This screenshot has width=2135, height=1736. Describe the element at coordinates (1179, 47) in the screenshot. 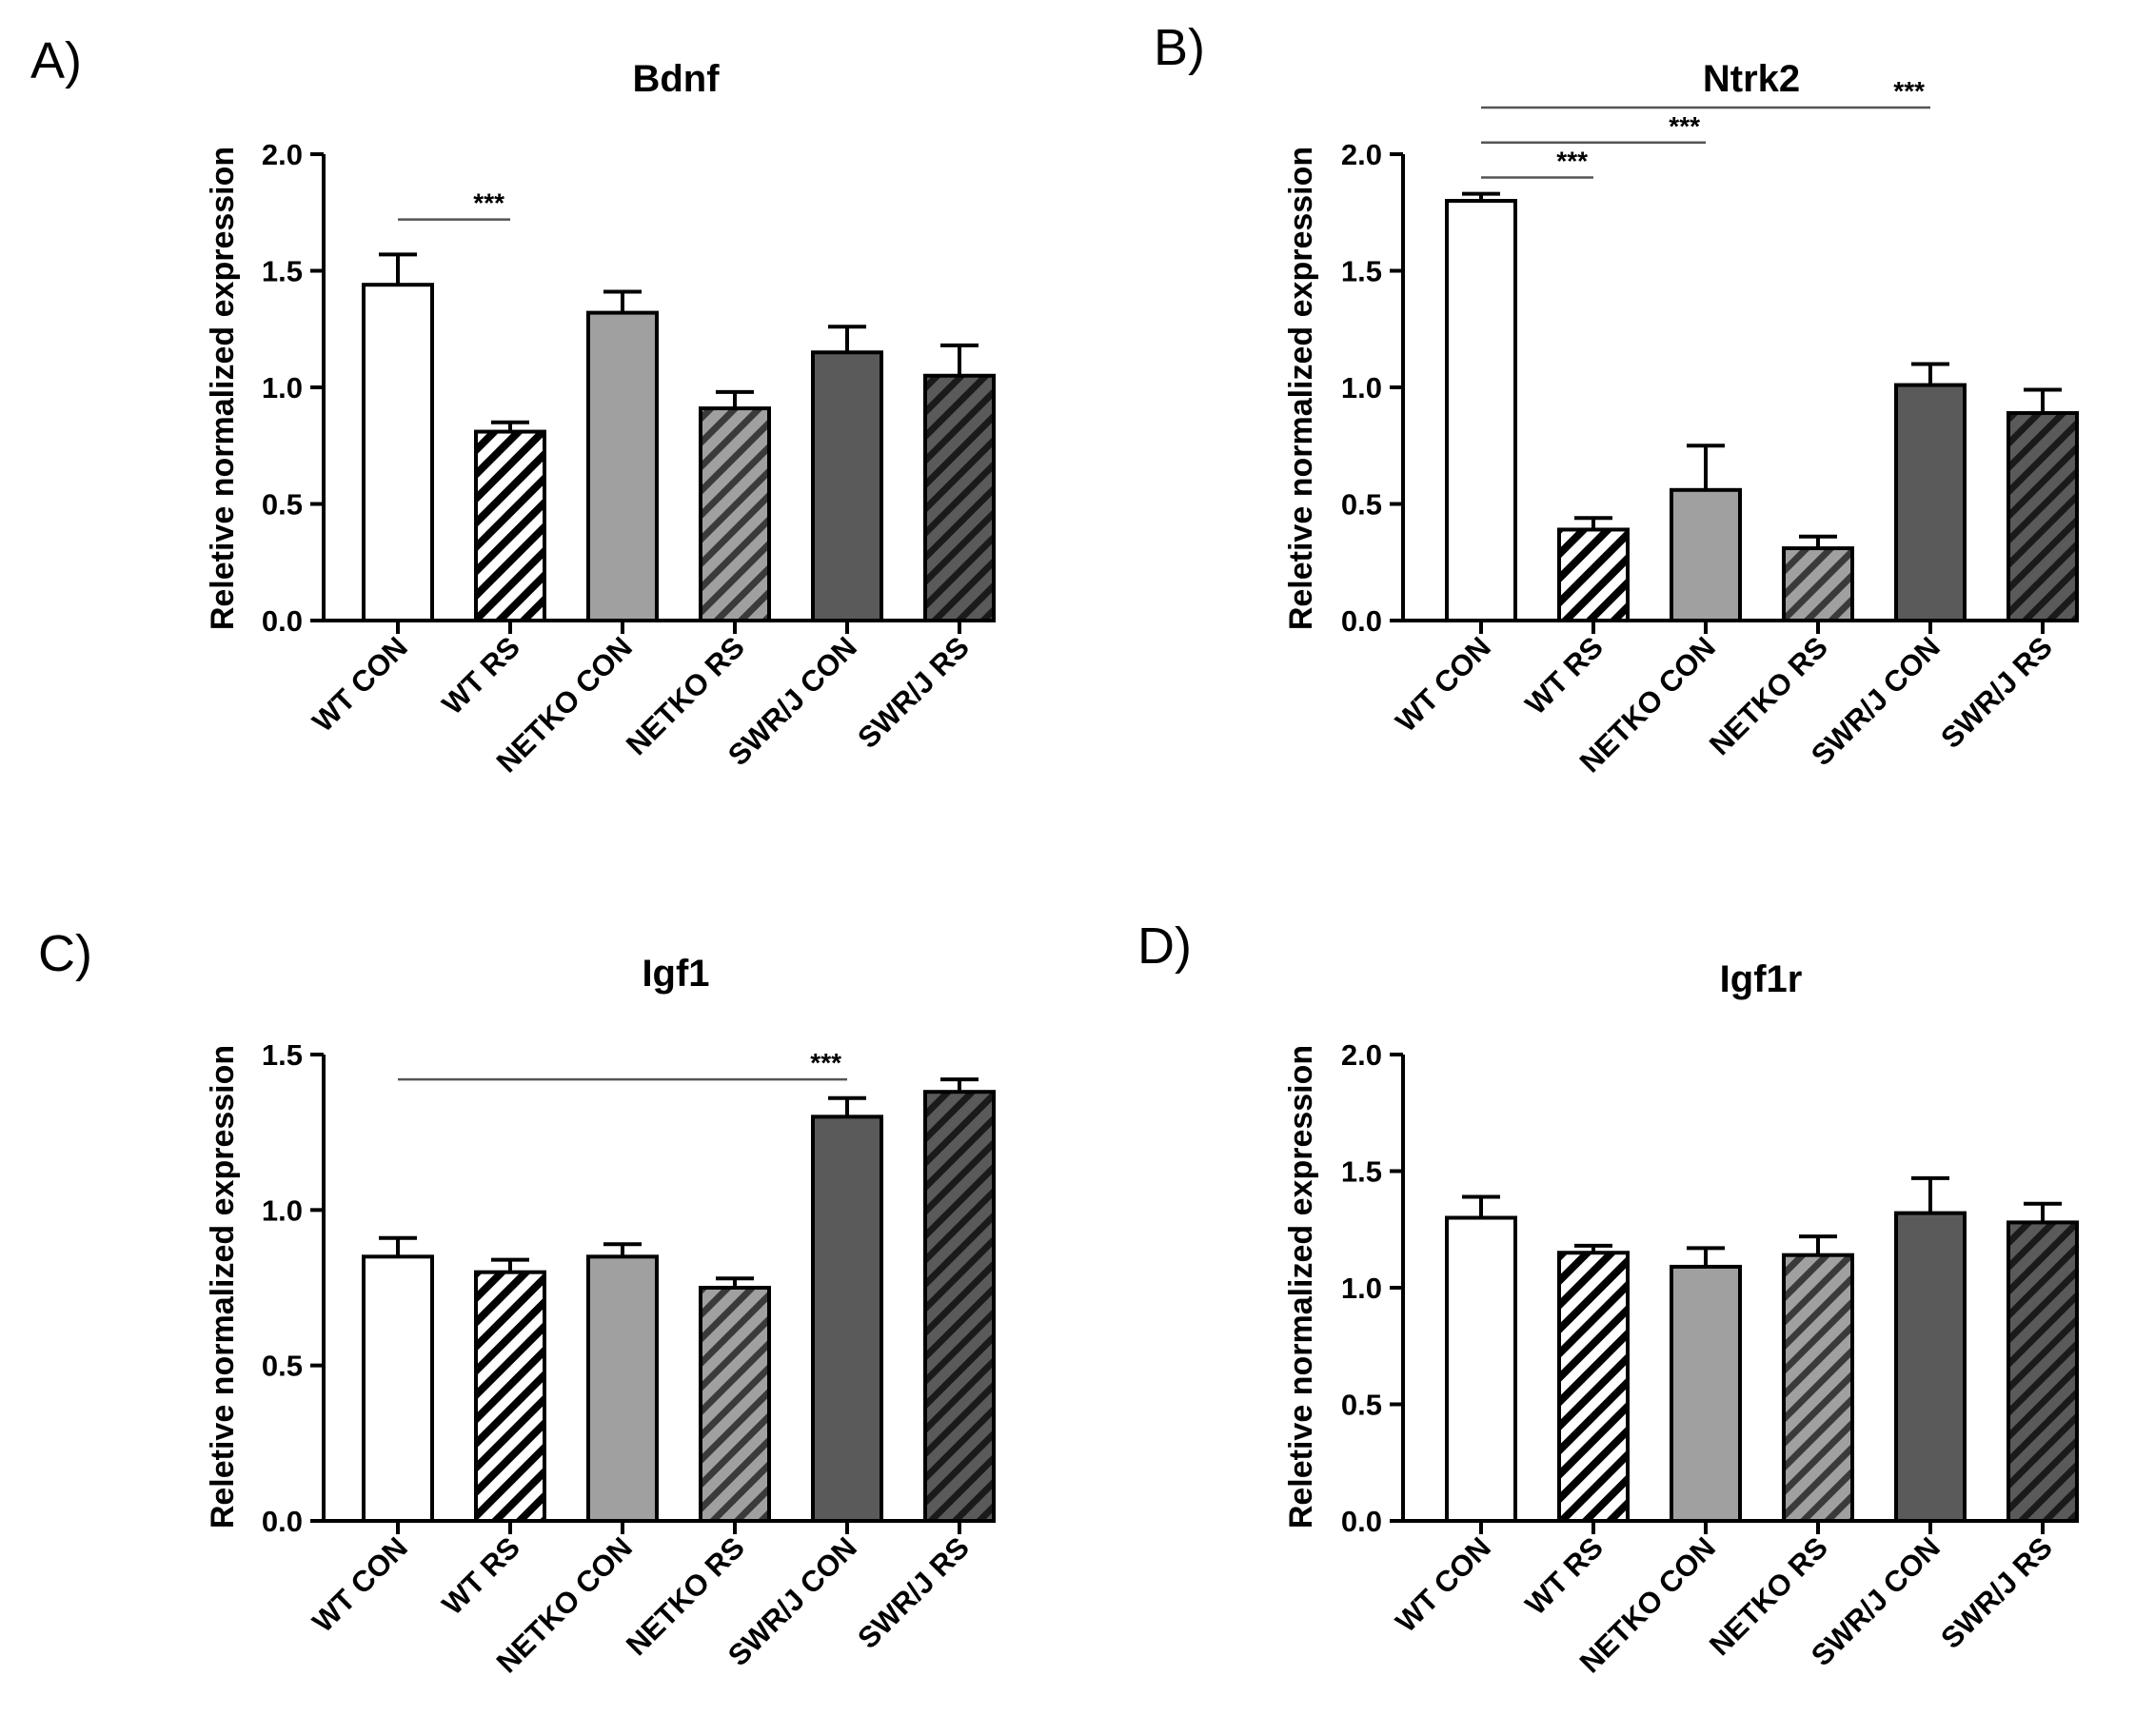

I see `panel-label: B)` at that location.